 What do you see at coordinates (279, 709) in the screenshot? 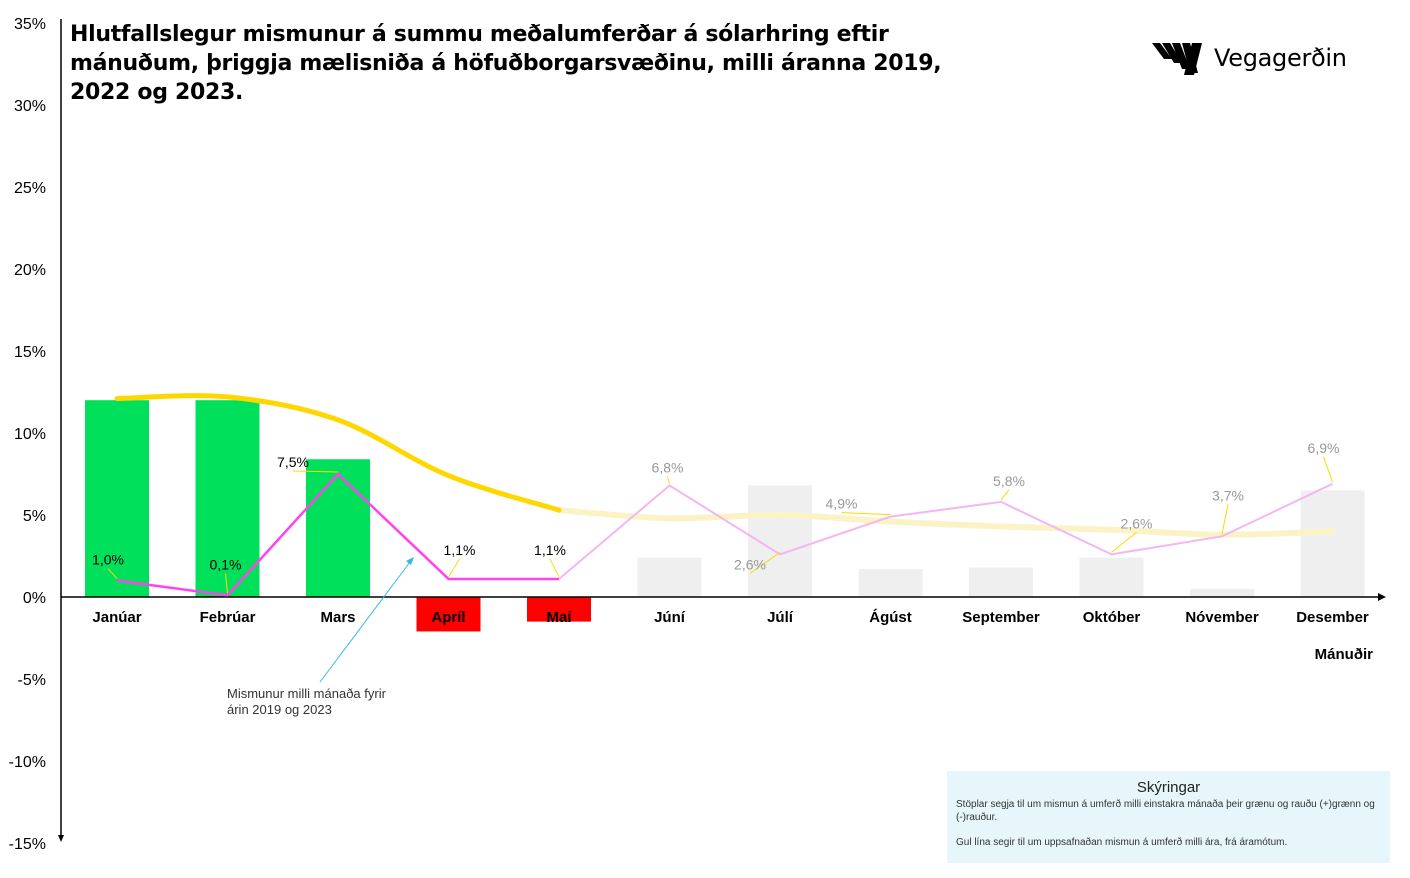
I see `annotation-line2: árin 2019 og 2023` at bounding box center [279, 709].